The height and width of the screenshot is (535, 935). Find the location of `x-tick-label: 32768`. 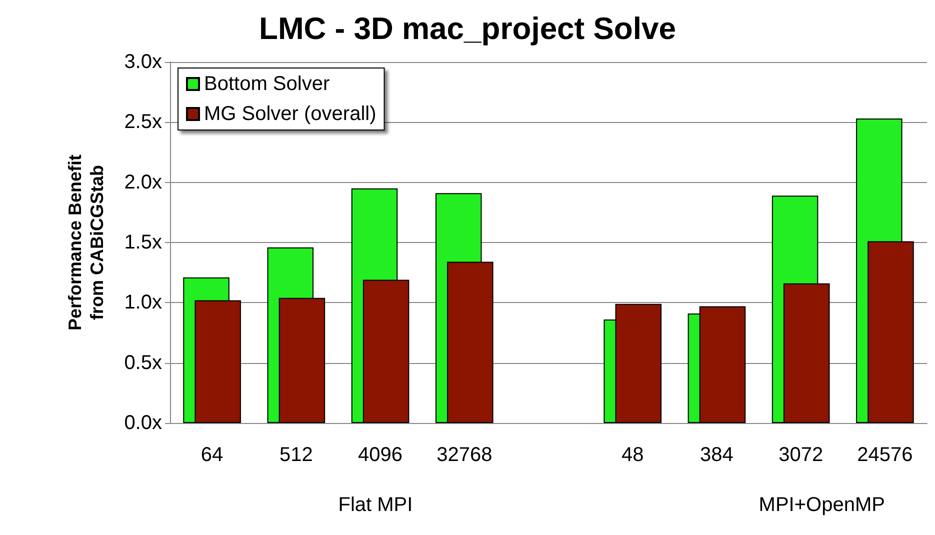

x-tick-label: 32768 is located at coordinates (464, 455).